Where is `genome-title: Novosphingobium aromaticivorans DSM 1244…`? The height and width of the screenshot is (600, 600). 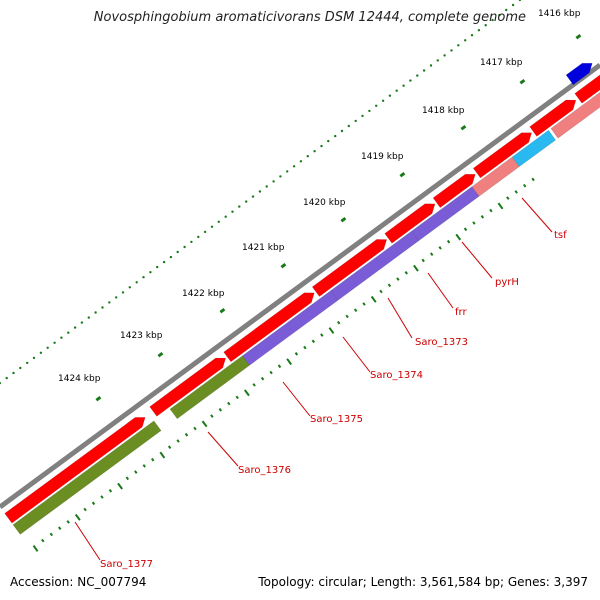 genome-title: Novosphingobium aromaticivorans DSM 1244… is located at coordinates (309, 17).